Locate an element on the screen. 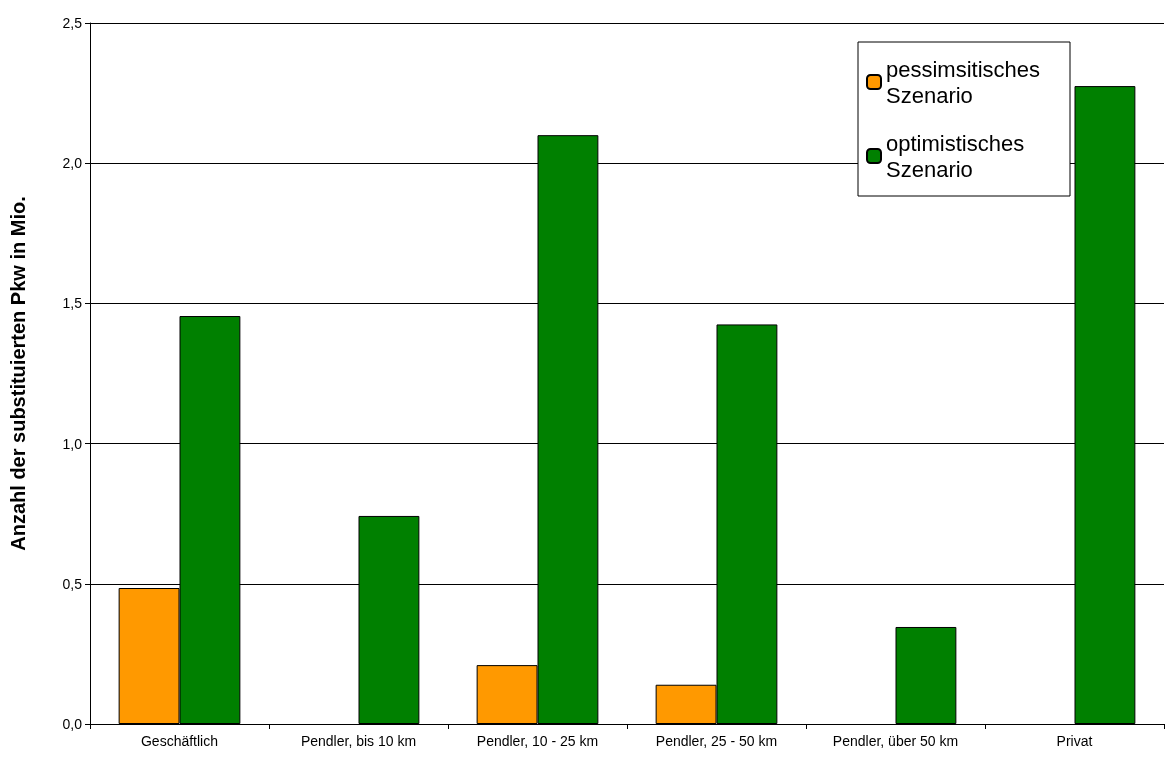 The image size is (1165, 758). y-tick-label: 0,5 is located at coordinates (72, 583).